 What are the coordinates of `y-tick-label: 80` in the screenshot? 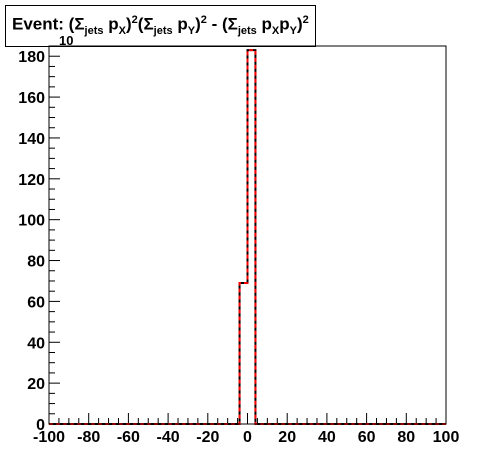 It's located at (36, 262).